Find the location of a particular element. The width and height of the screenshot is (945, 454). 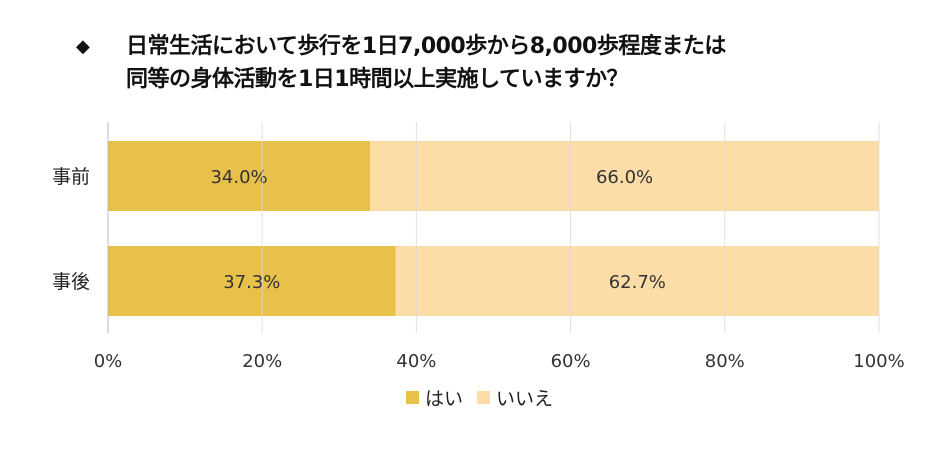

legend-label: いいえ is located at coordinates (524, 399).